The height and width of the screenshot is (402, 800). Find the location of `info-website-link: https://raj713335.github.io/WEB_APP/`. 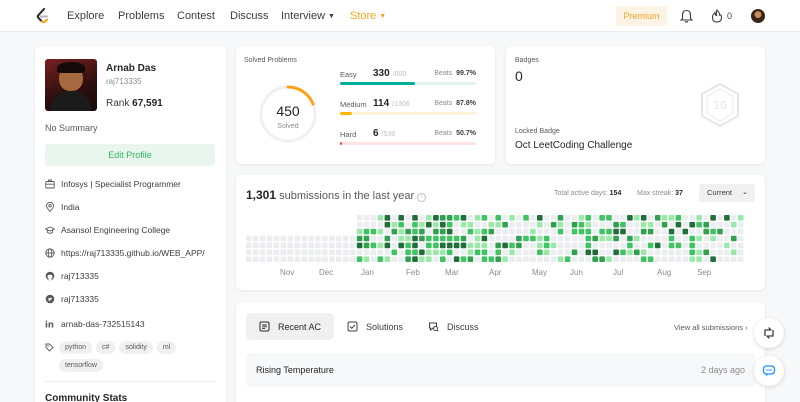

info-website-link: https://raj713335.github.io/WEB_APP/ is located at coordinates (133, 253).